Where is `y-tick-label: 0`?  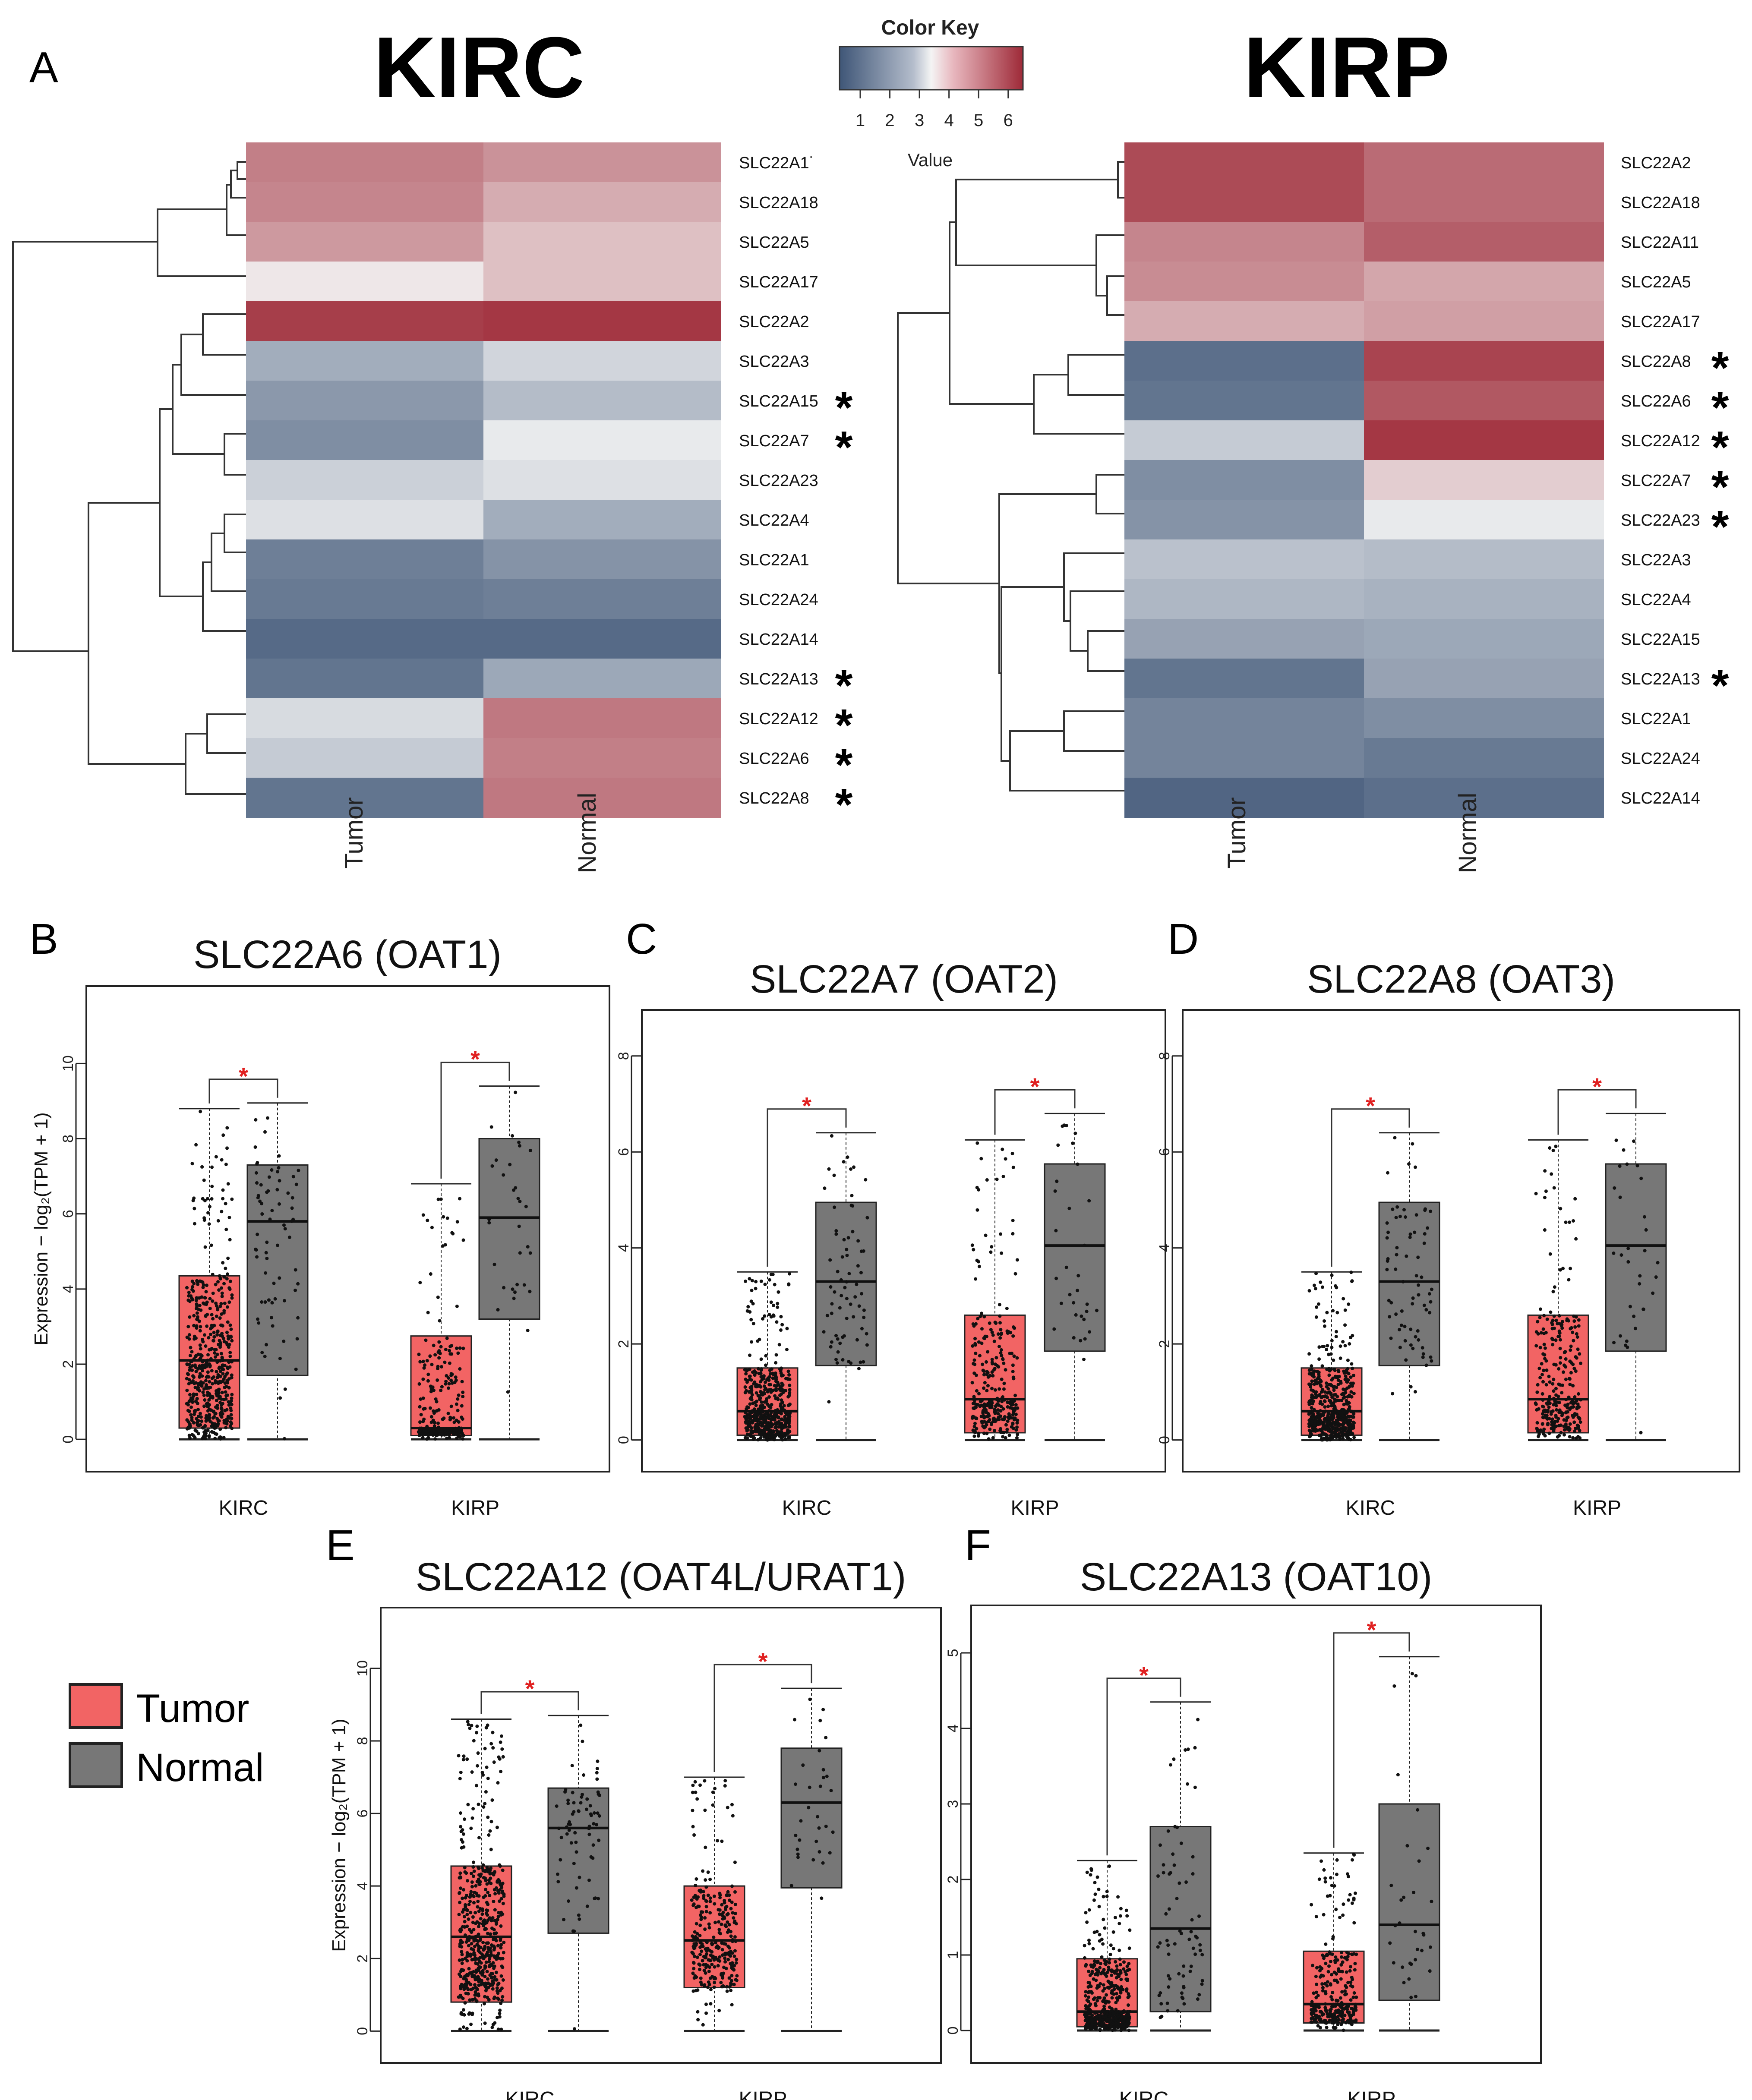 y-tick-label: 0 is located at coordinates (1164, 1440).